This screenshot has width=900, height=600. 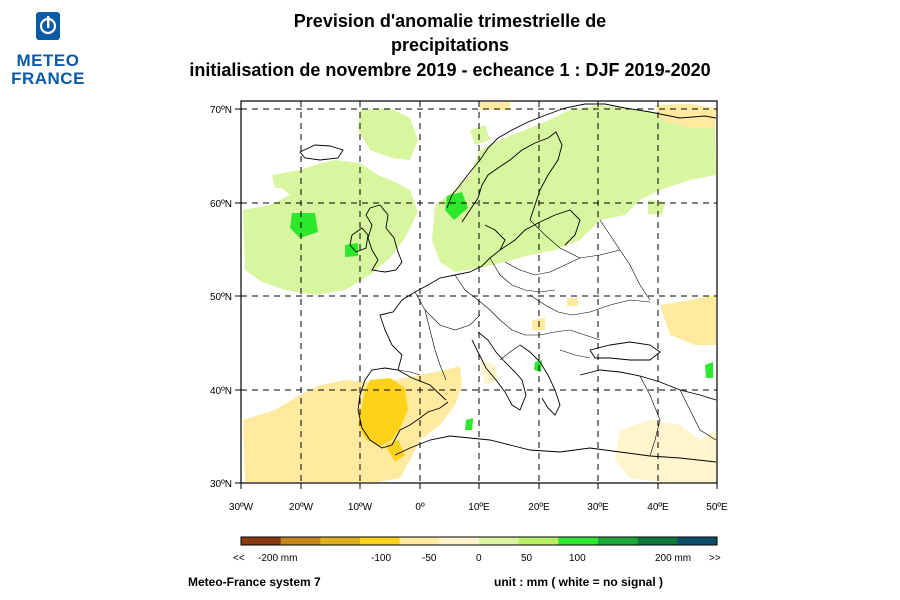 I want to click on lat-label-70n: 70ºN, so click(x=221, y=110).